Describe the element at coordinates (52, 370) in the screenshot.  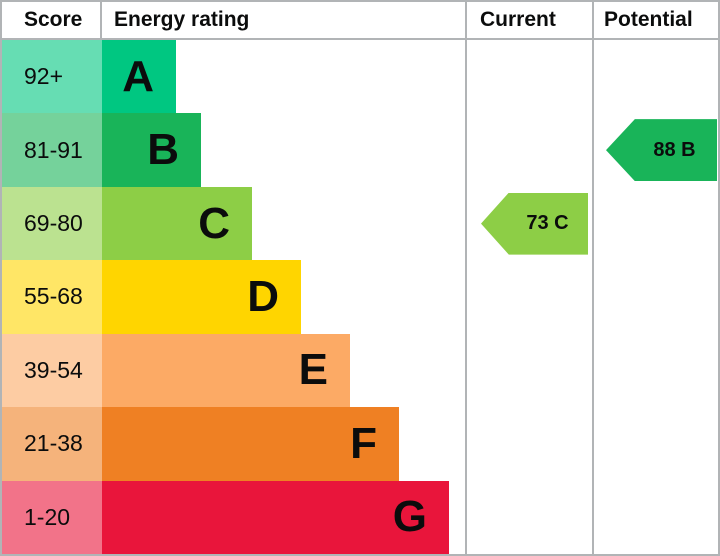
I see `band-score-range: 39-54` at that location.